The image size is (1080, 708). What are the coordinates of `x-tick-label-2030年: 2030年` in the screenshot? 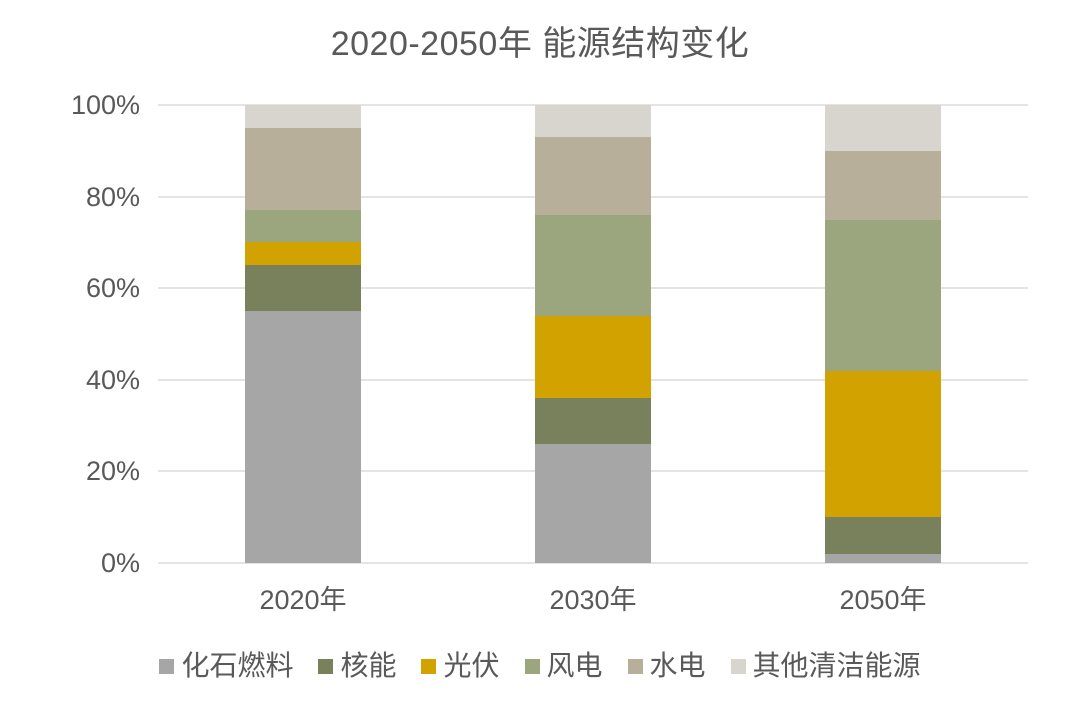 It's located at (593, 600).